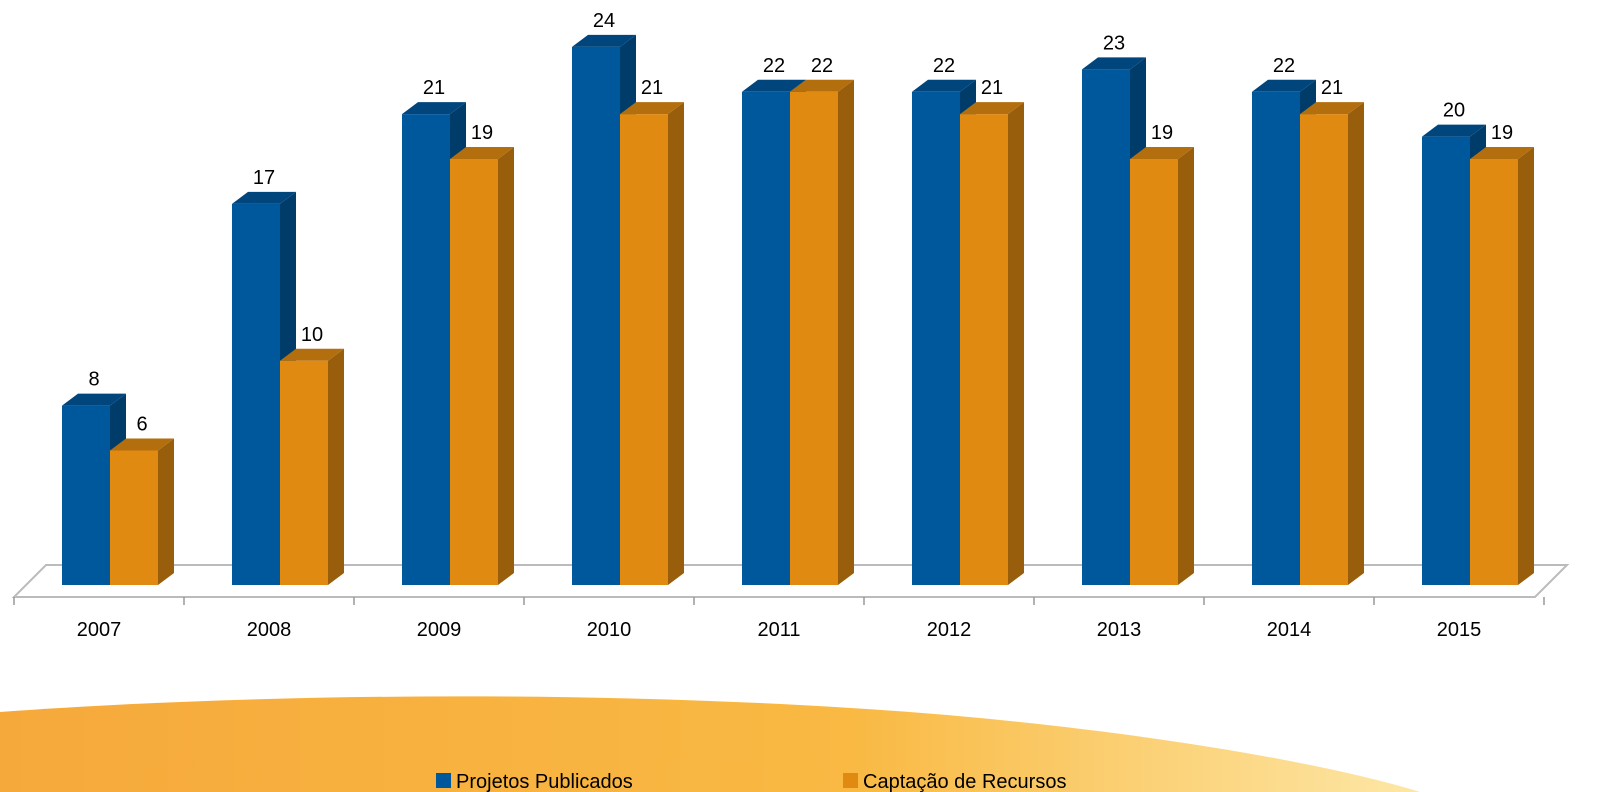 This screenshot has width=1619, height=792. What do you see at coordinates (269, 630) in the screenshot?
I see `x-tick-label: 2008` at bounding box center [269, 630].